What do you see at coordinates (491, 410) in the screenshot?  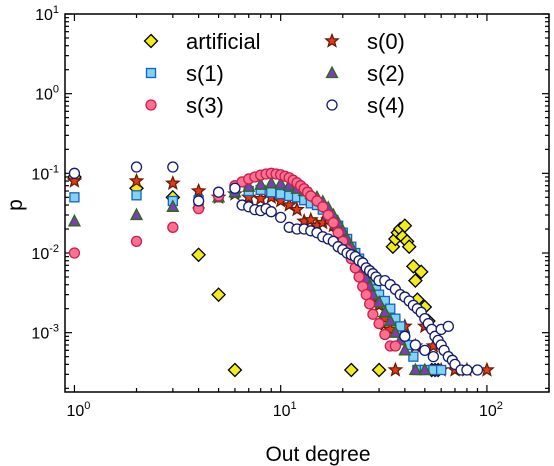 I see `x-tick-label: 10²` at bounding box center [491, 410].